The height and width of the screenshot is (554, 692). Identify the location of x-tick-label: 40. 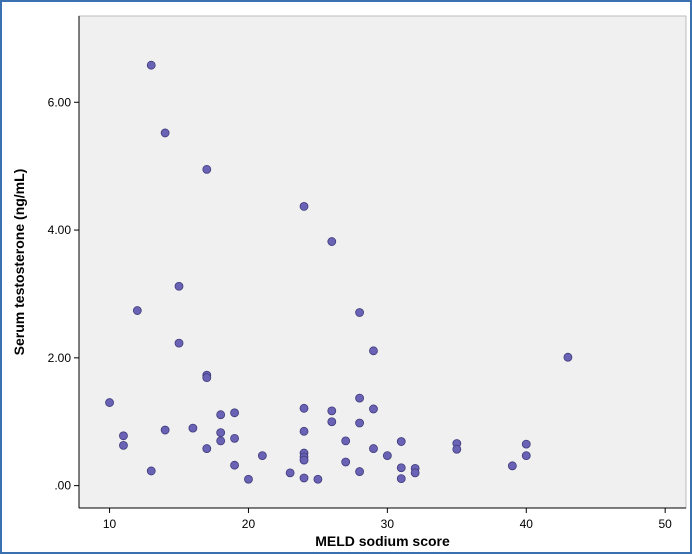
(527, 524).